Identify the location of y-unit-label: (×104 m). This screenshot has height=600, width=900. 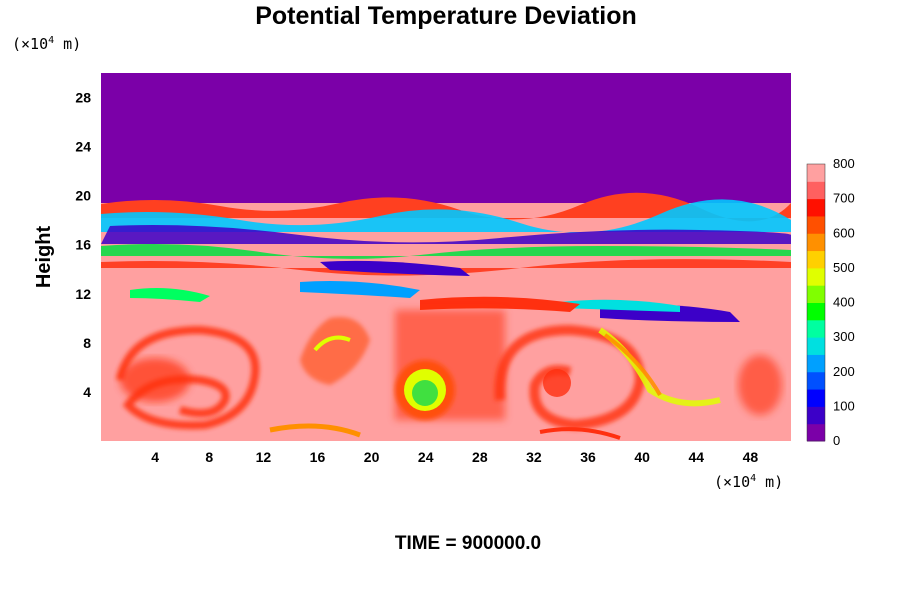
(46, 44).